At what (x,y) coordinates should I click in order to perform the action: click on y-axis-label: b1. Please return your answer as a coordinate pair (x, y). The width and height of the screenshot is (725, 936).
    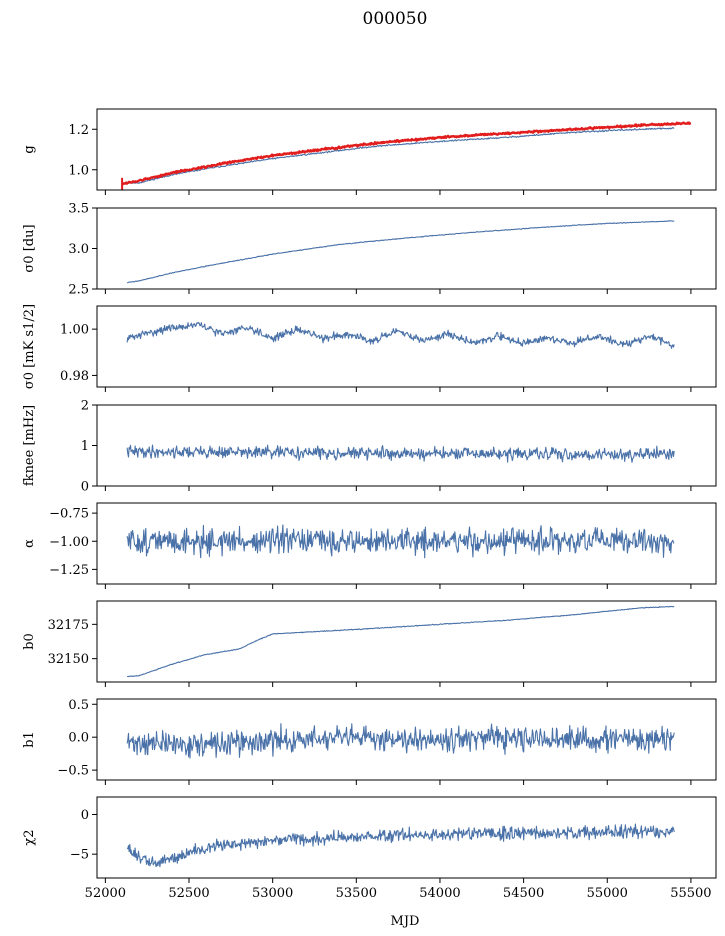
    Looking at the image, I should click on (29, 739).